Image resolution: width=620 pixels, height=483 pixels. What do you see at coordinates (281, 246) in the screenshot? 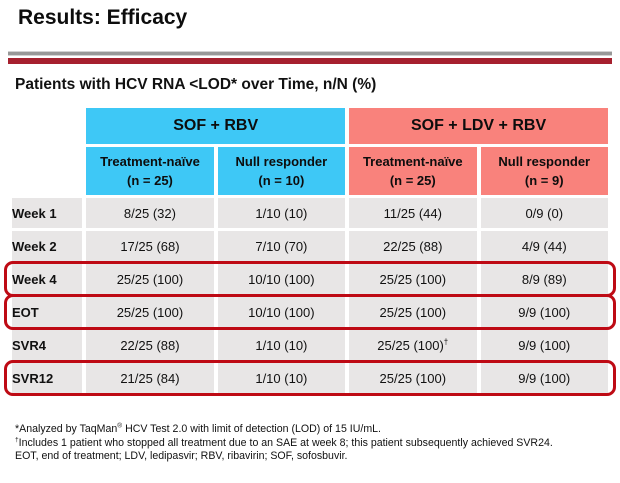
I see `value-cell: 7/10 (70)` at bounding box center [281, 246].